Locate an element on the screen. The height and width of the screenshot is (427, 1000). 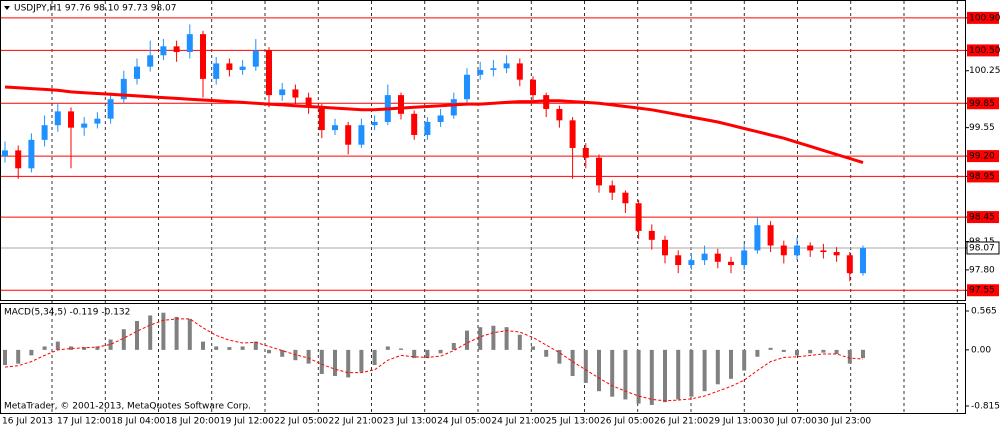
x-tick-label: 29 Jul 13:00 is located at coordinates (736, 422).